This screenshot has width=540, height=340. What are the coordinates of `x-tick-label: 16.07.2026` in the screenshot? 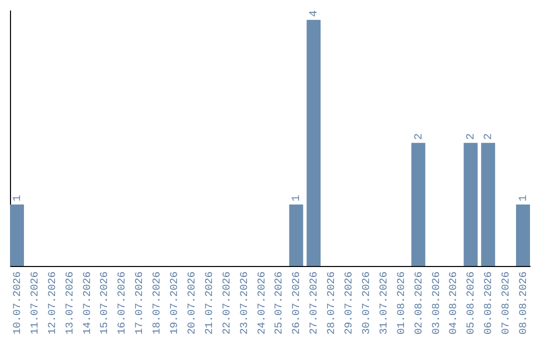 It's located at (122, 303).